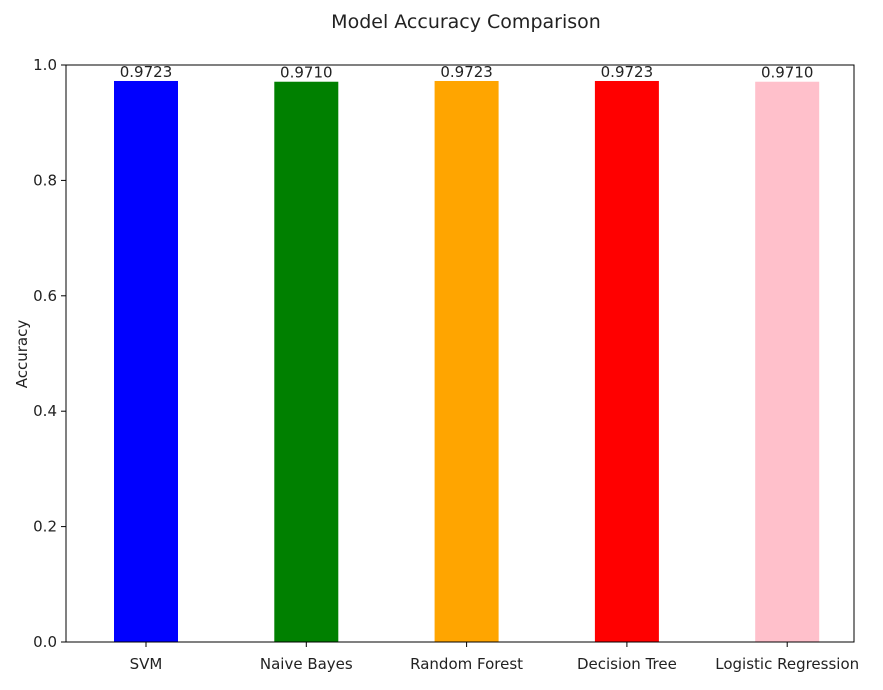  I want to click on chart-title: Model Accuracy Comparison, so click(466, 22).